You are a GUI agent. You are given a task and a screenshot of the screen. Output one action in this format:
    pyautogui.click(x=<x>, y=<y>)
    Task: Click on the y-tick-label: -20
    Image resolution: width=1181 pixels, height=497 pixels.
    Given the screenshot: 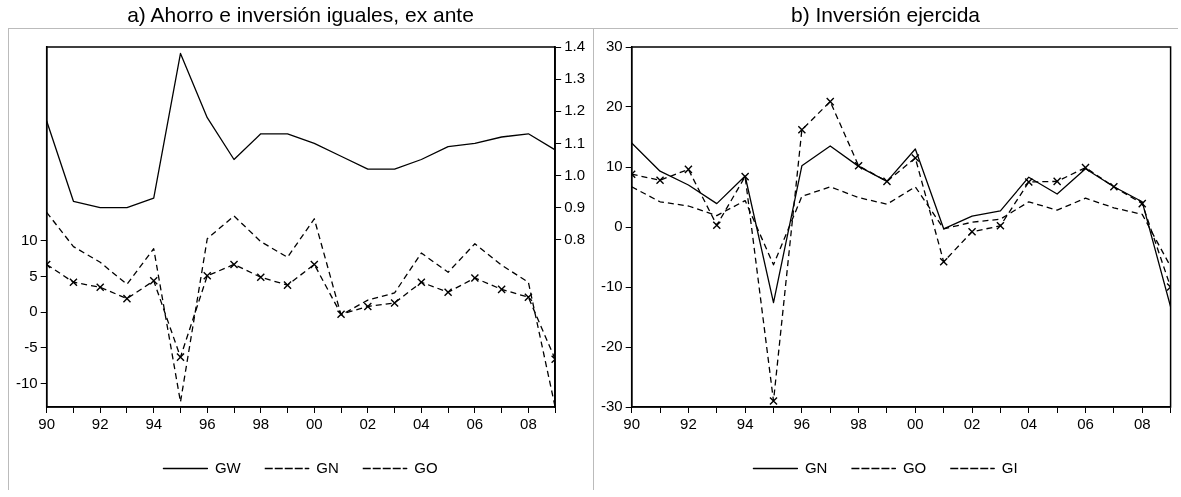 What is the action you would take?
    pyautogui.click(x=611, y=346)
    